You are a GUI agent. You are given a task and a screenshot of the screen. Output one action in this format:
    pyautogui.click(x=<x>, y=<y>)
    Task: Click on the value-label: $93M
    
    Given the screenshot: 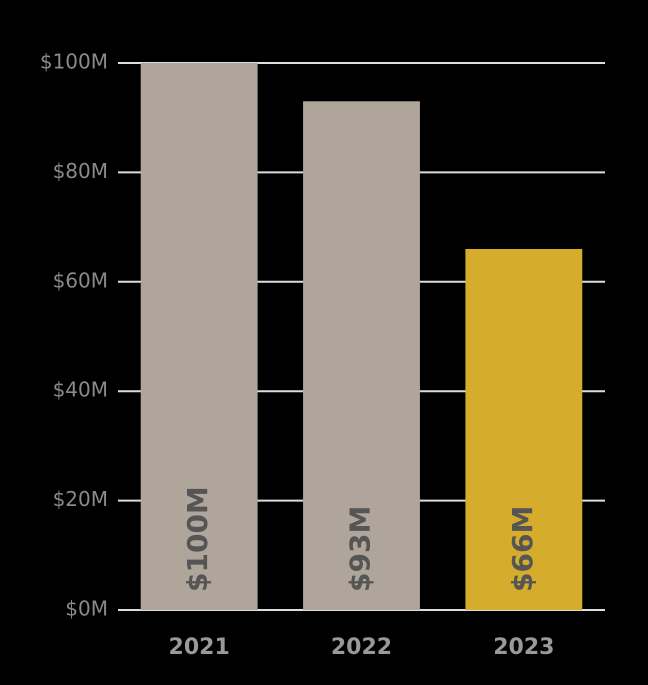 What is the action you would take?
    pyautogui.click(x=360, y=549)
    